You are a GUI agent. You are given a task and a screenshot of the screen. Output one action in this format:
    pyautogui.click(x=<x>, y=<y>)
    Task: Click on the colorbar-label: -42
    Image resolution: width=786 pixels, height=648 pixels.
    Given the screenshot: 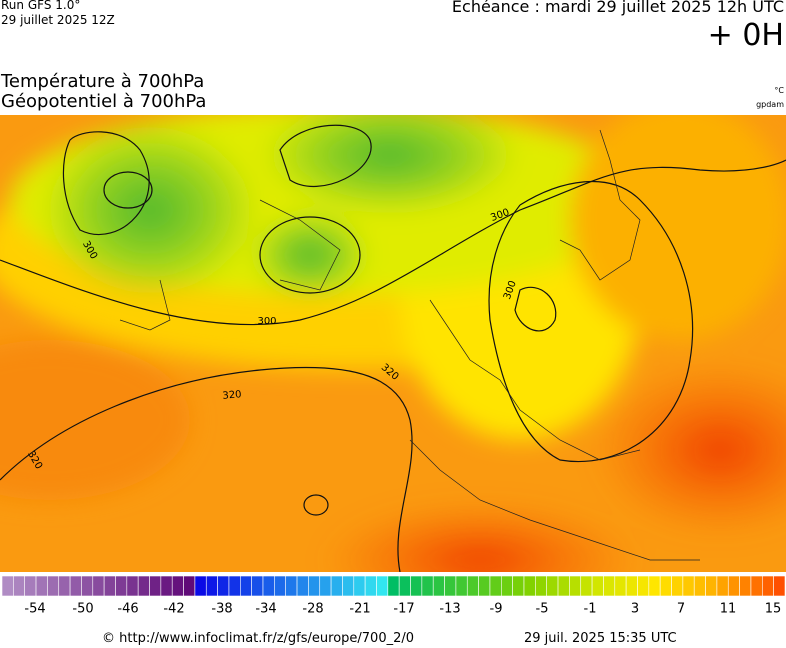 What is the action you would take?
    pyautogui.click(x=173, y=609)
    